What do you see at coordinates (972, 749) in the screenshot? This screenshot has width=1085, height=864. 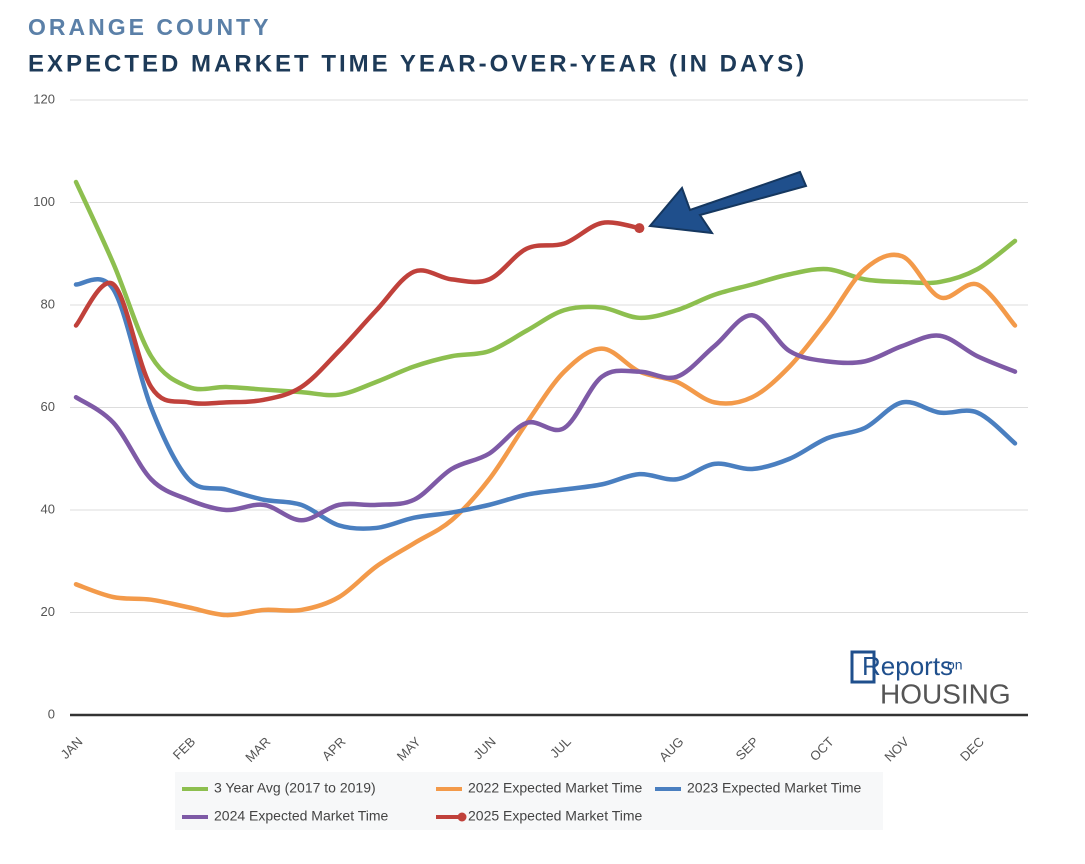 I see `x-tick-label: DEC` at bounding box center [972, 749].